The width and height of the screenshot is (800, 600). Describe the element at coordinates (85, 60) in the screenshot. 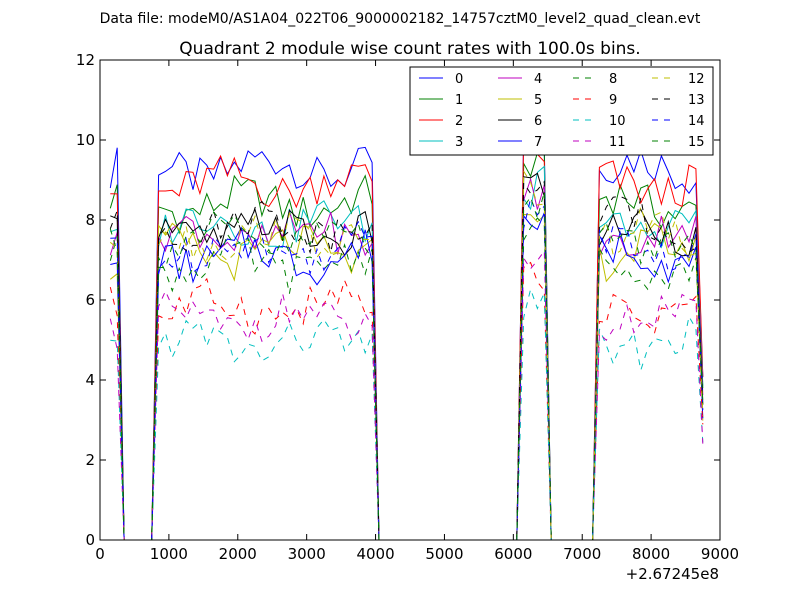

I see `y-tick-label: 12` at that location.